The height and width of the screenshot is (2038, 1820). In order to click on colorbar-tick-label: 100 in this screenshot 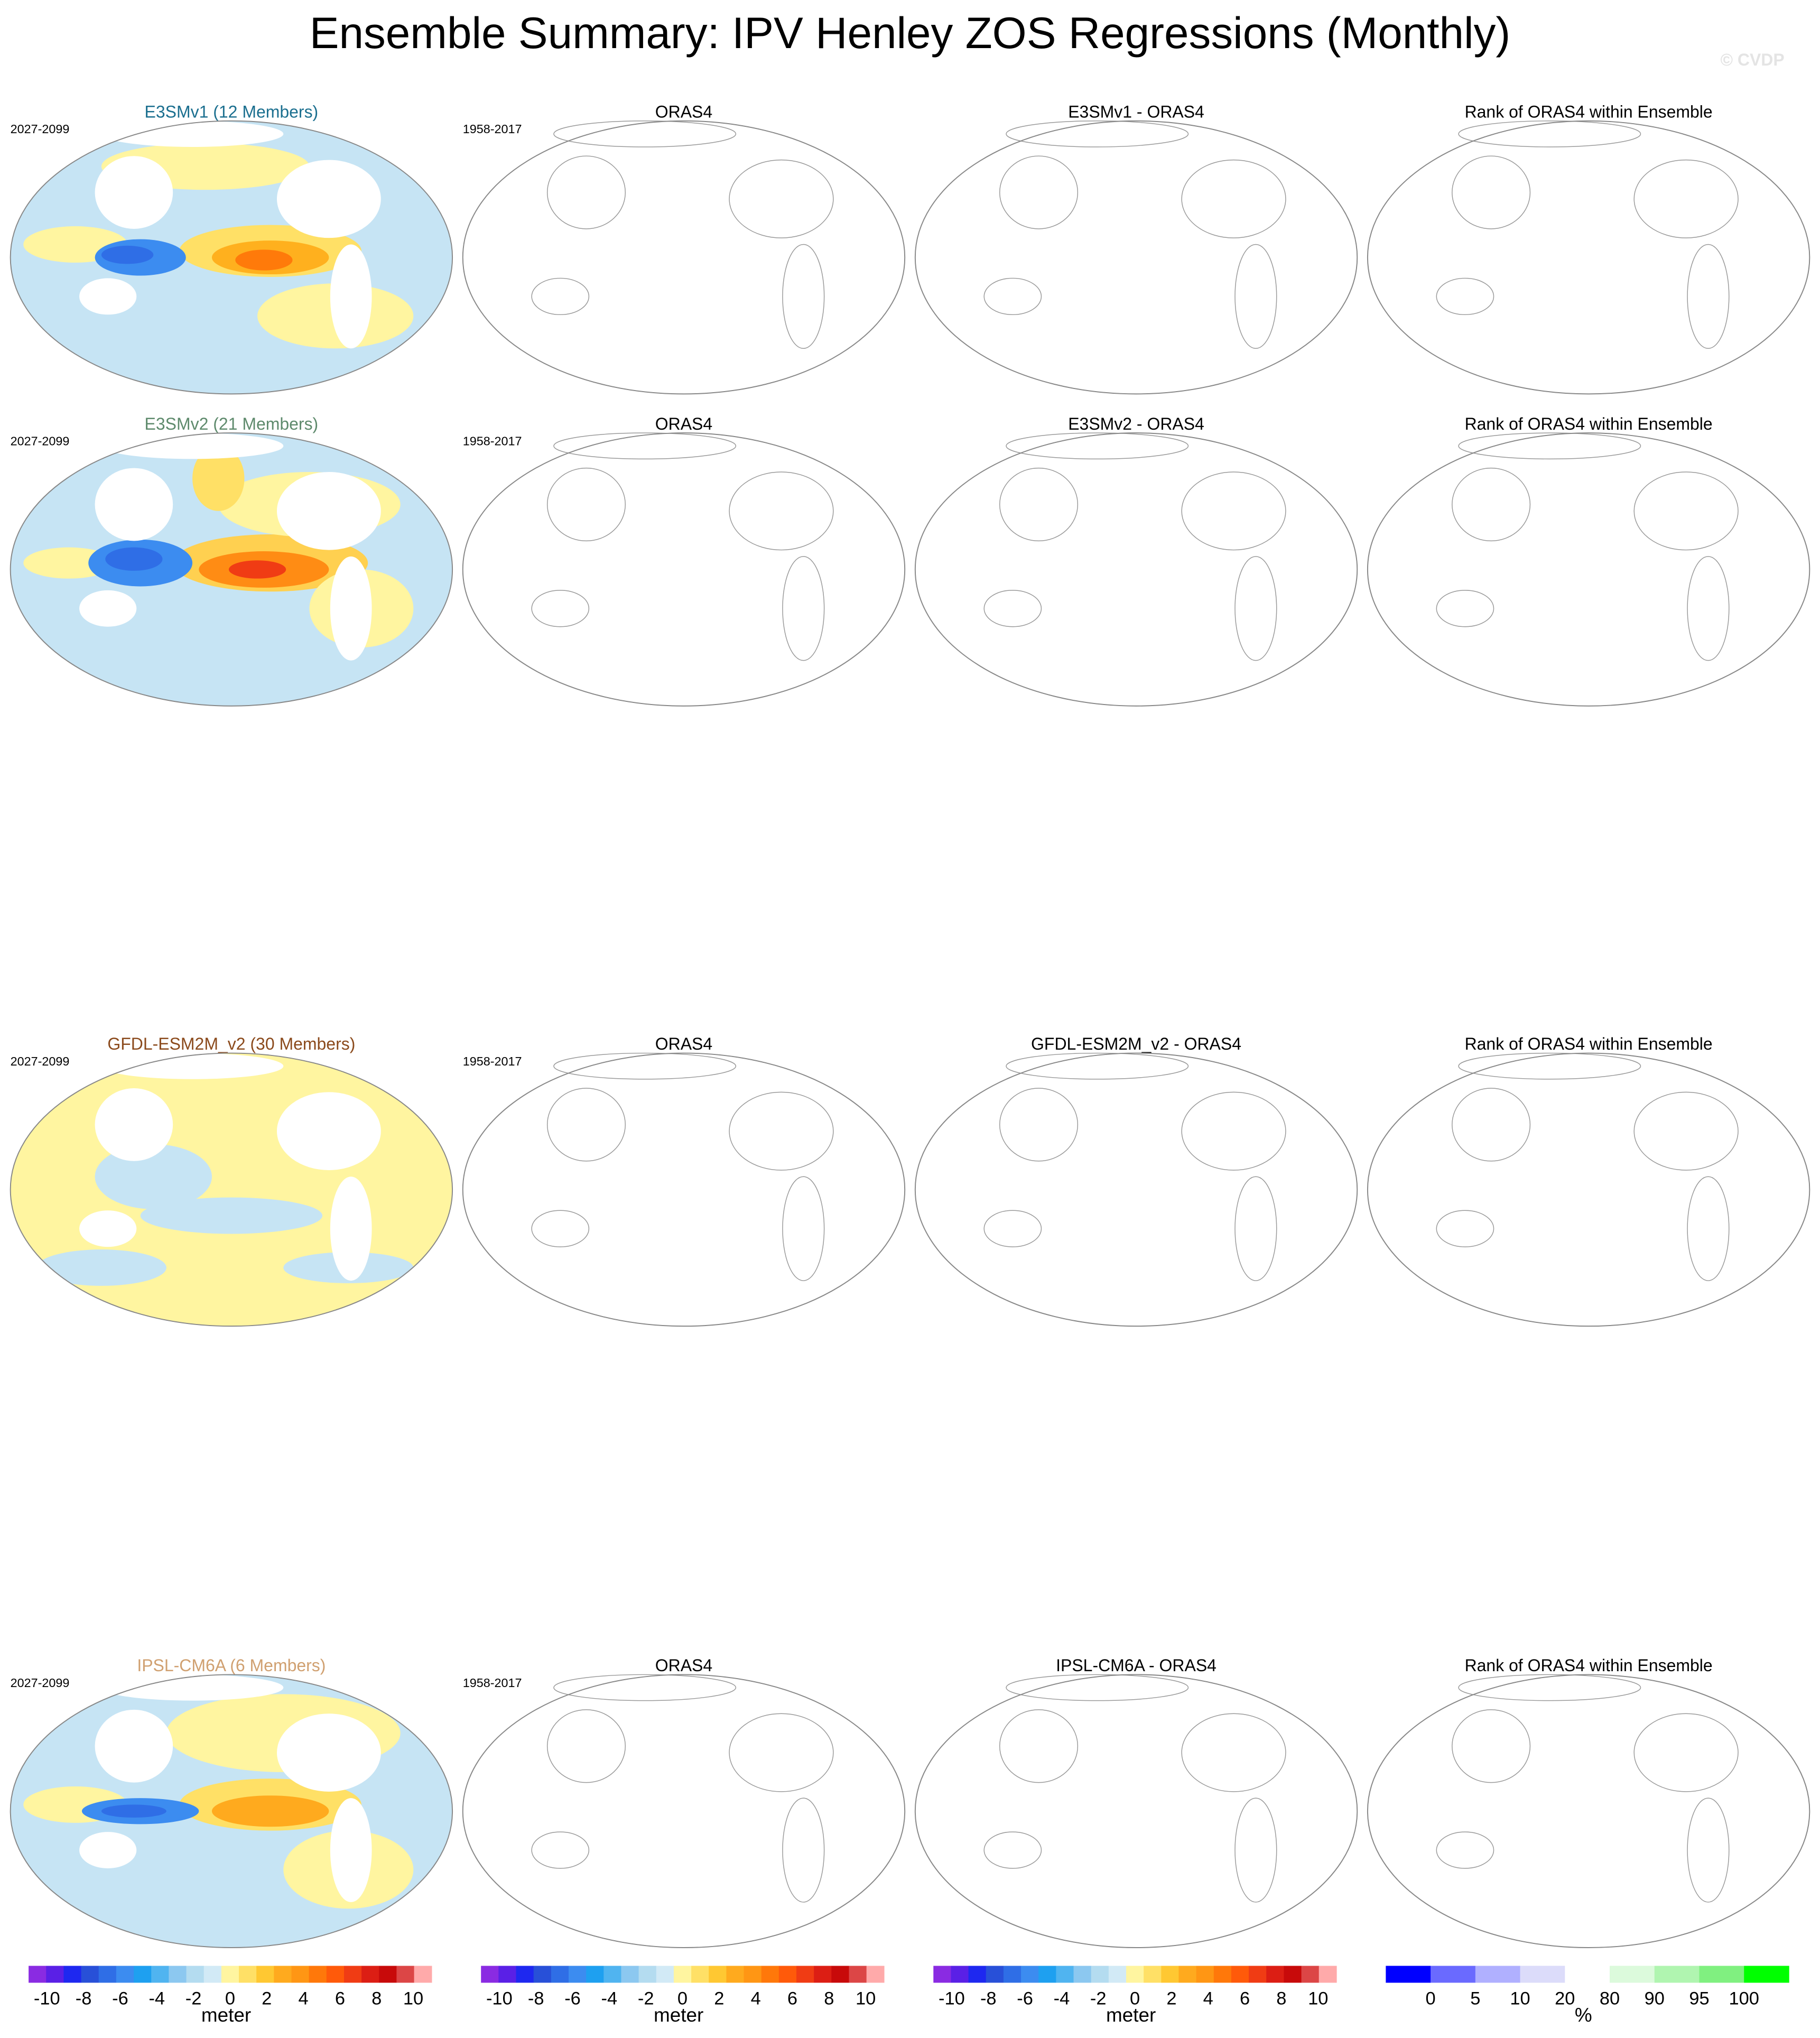, I will do `click(1744, 1999)`.